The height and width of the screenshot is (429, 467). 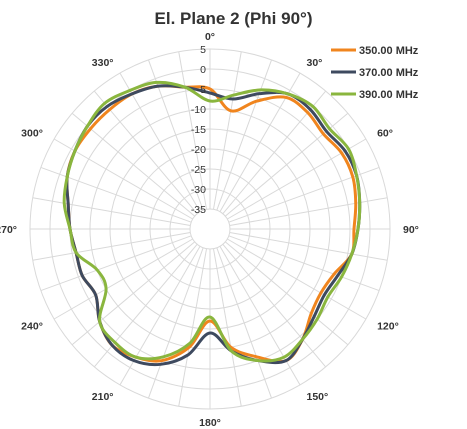 I want to click on angle-tick-label-330: 330°, so click(x=103, y=63).